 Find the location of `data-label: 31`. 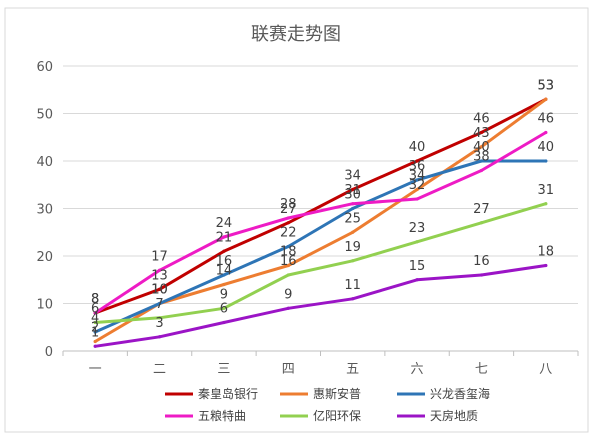

data-label: 31 is located at coordinates (352, 190).